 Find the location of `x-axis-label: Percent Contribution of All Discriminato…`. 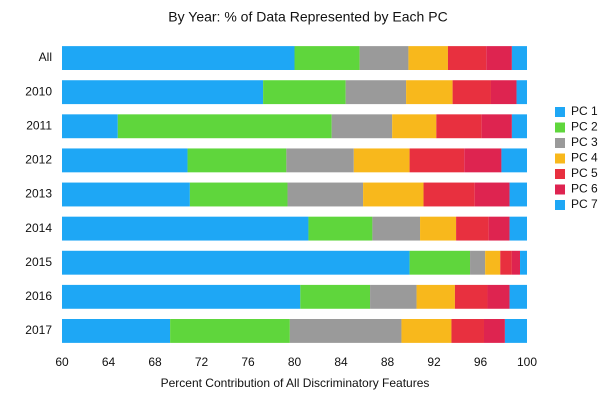

x-axis-label: Percent Contribution of All Discriminato… is located at coordinates (295, 383).